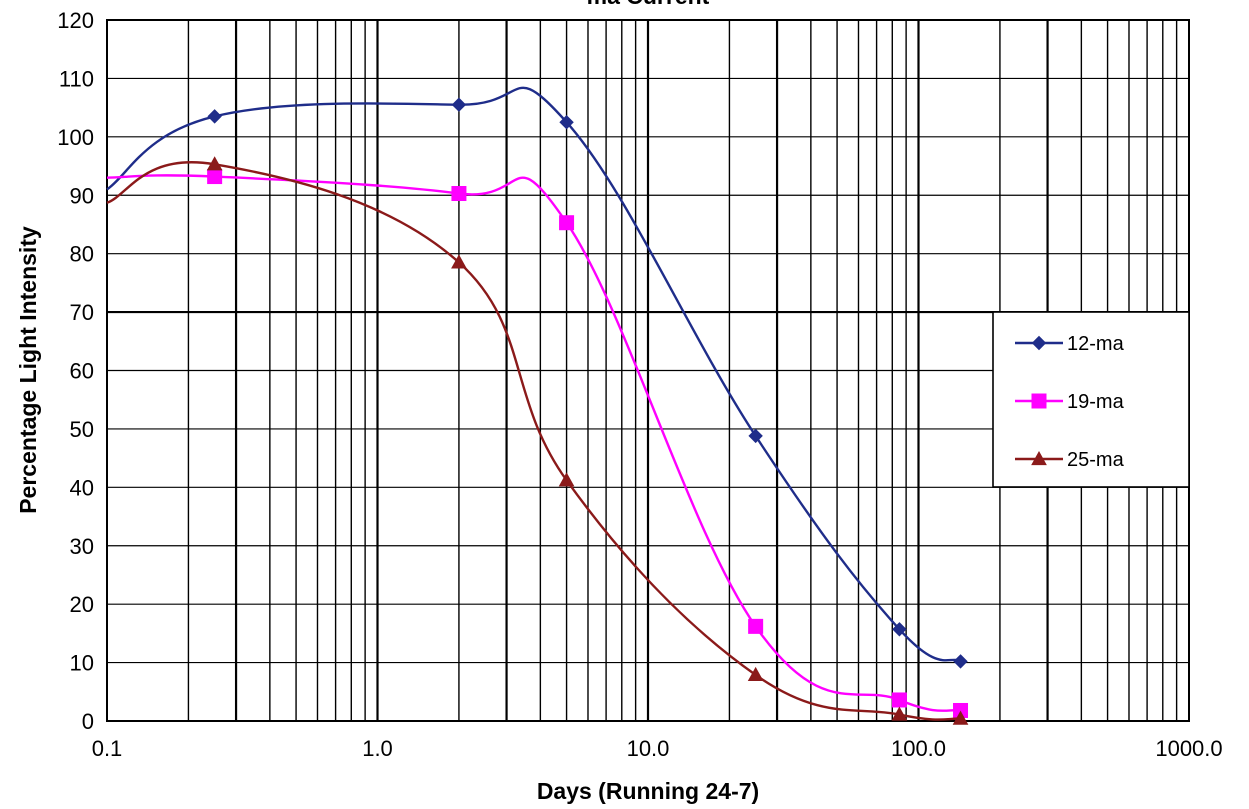 This screenshot has height=809, width=1249. What do you see at coordinates (88, 721) in the screenshot?
I see `y-tick-label: 0` at bounding box center [88, 721].